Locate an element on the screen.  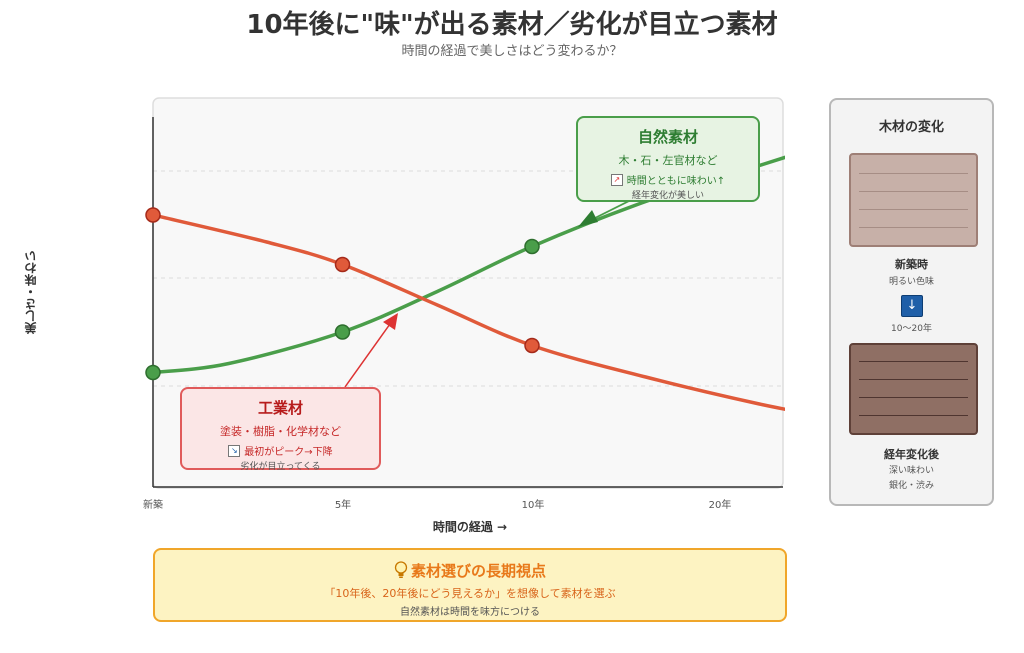
callout-title: 自然素材 is located at coordinates (667, 137).